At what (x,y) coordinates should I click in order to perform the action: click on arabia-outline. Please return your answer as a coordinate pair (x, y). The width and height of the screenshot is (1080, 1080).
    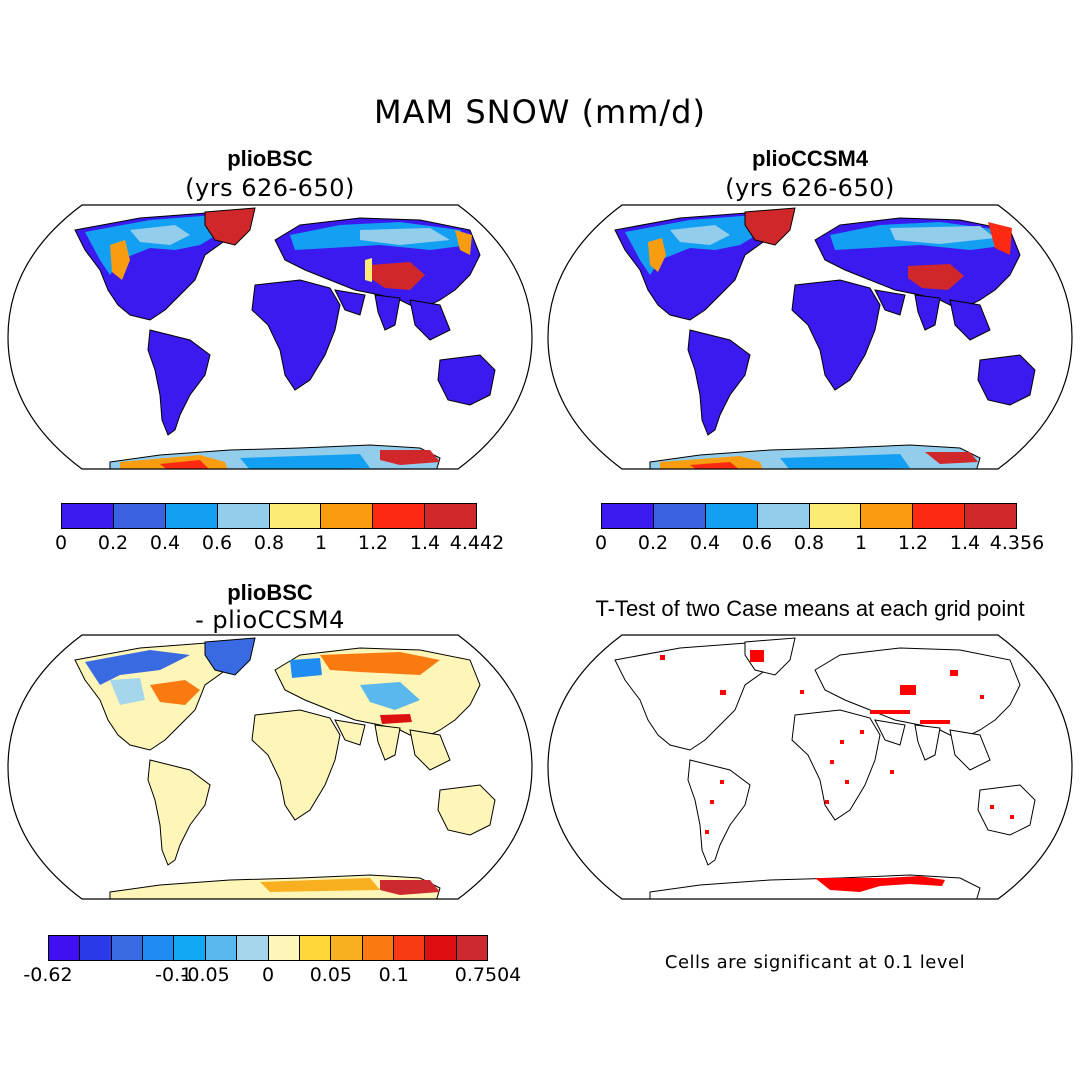
    Looking at the image, I should click on (890, 732).